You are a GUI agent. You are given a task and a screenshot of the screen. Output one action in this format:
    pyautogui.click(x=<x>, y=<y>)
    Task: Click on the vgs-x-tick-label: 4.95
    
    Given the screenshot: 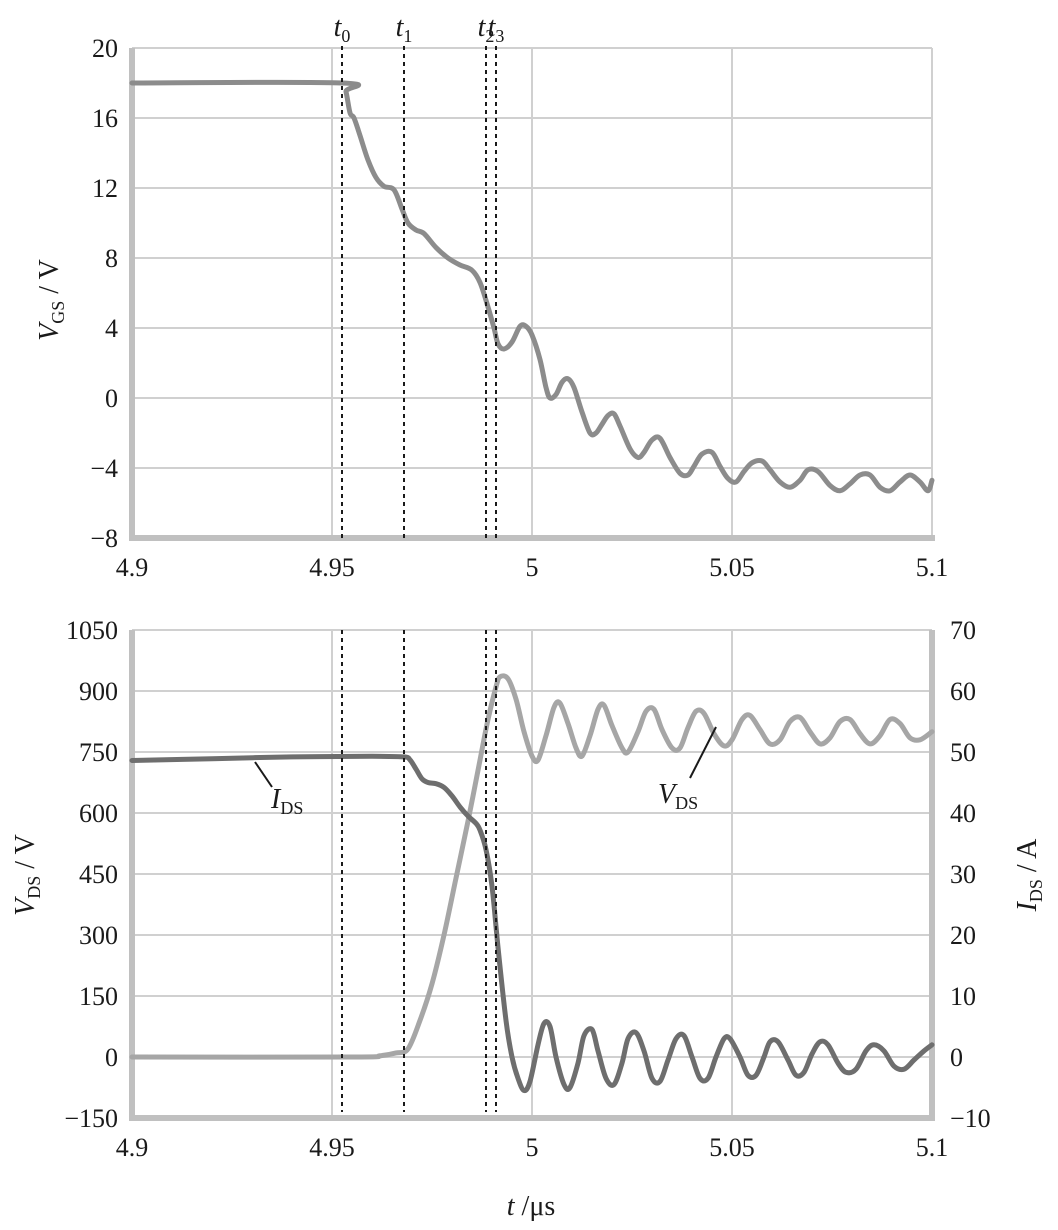 What is the action you would take?
    pyautogui.click(x=332, y=567)
    